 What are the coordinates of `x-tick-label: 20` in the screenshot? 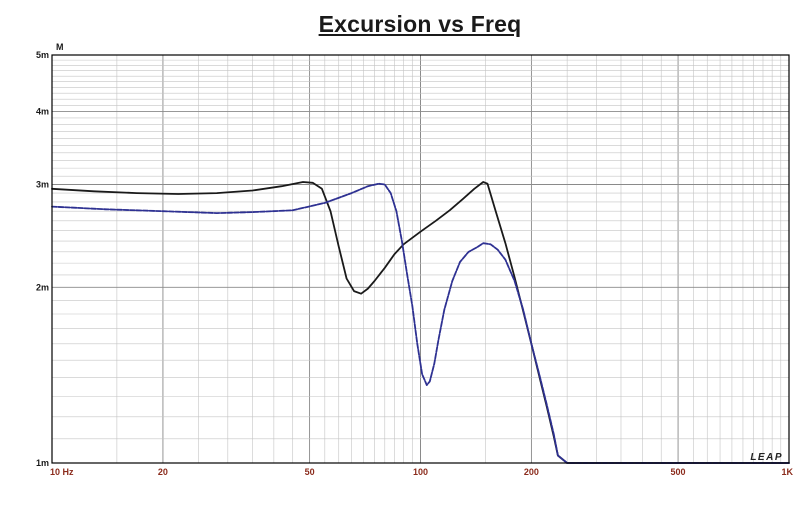 It's located at (163, 472).